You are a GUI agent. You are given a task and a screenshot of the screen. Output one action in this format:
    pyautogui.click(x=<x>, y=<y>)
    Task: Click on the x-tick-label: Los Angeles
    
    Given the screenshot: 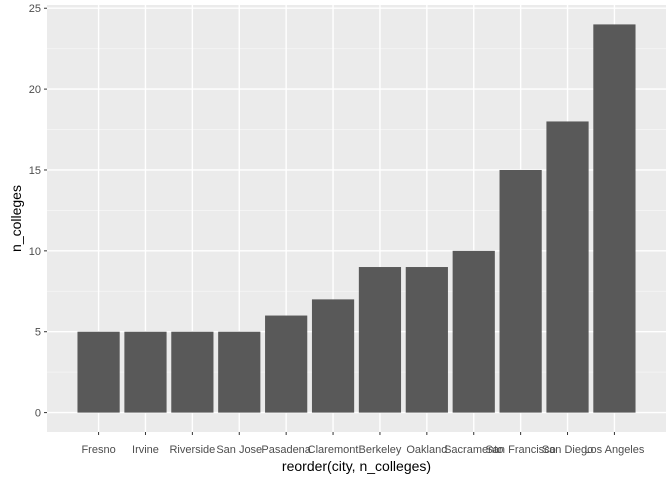 What is the action you would take?
    pyautogui.click(x=614, y=450)
    